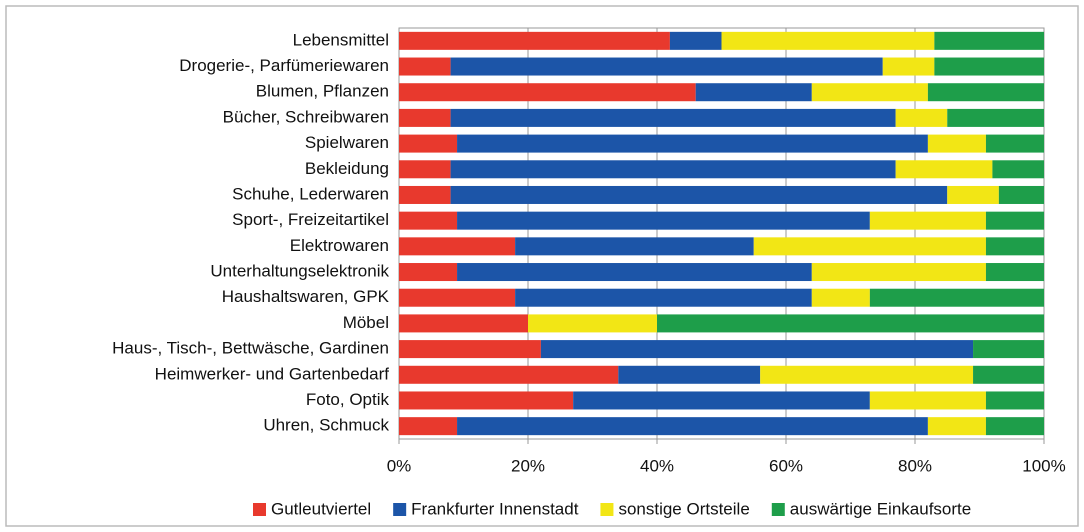  I want to click on y-tick-label: Heimwerker- und Gartenbedarf, so click(272, 373).